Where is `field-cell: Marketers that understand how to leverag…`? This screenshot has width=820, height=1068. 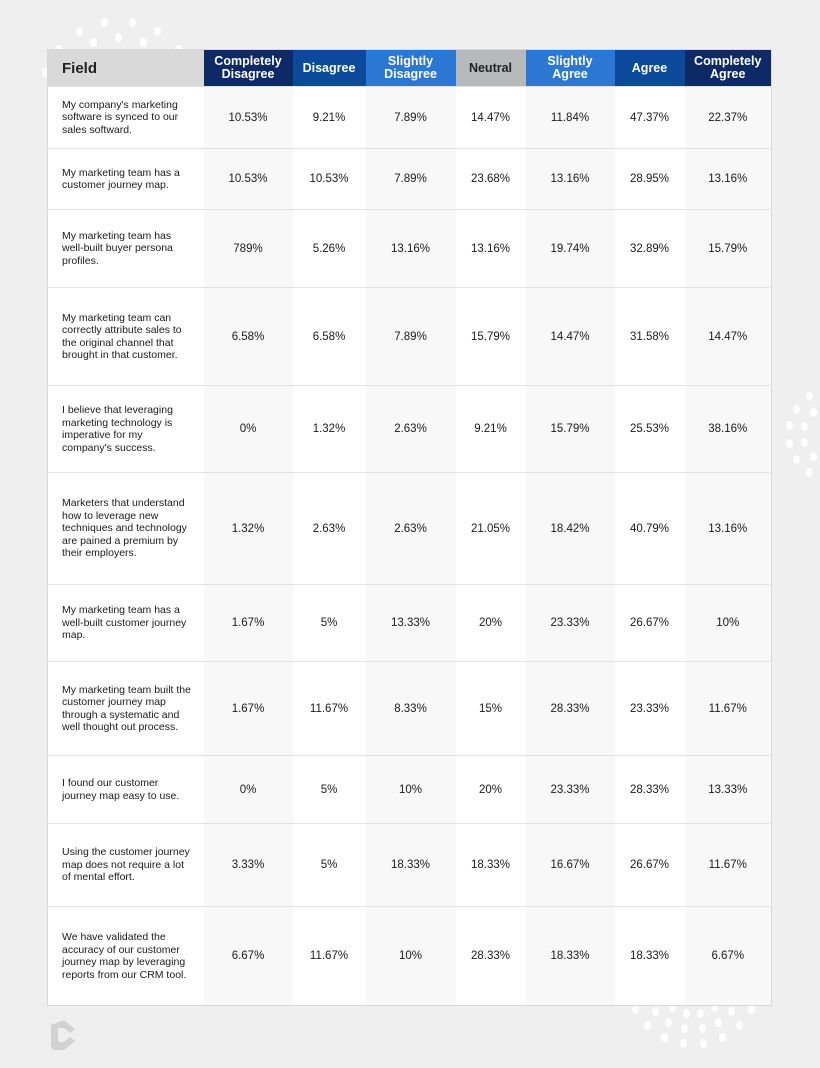 field-cell: Marketers that understand how to leverag… is located at coordinates (125, 528).